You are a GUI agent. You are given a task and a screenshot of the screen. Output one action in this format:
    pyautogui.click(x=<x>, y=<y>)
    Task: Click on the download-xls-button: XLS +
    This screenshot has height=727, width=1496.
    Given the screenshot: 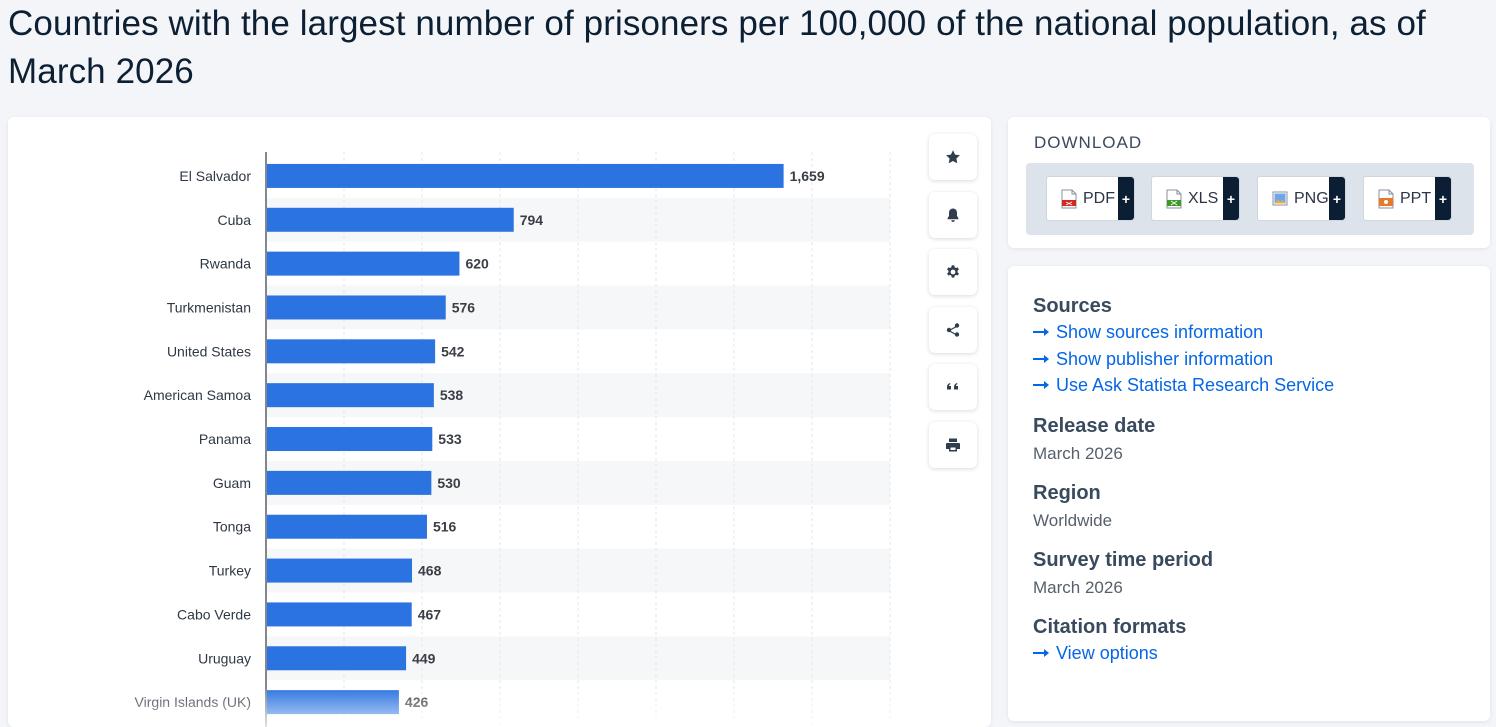 What is the action you would take?
    pyautogui.click(x=1195, y=198)
    